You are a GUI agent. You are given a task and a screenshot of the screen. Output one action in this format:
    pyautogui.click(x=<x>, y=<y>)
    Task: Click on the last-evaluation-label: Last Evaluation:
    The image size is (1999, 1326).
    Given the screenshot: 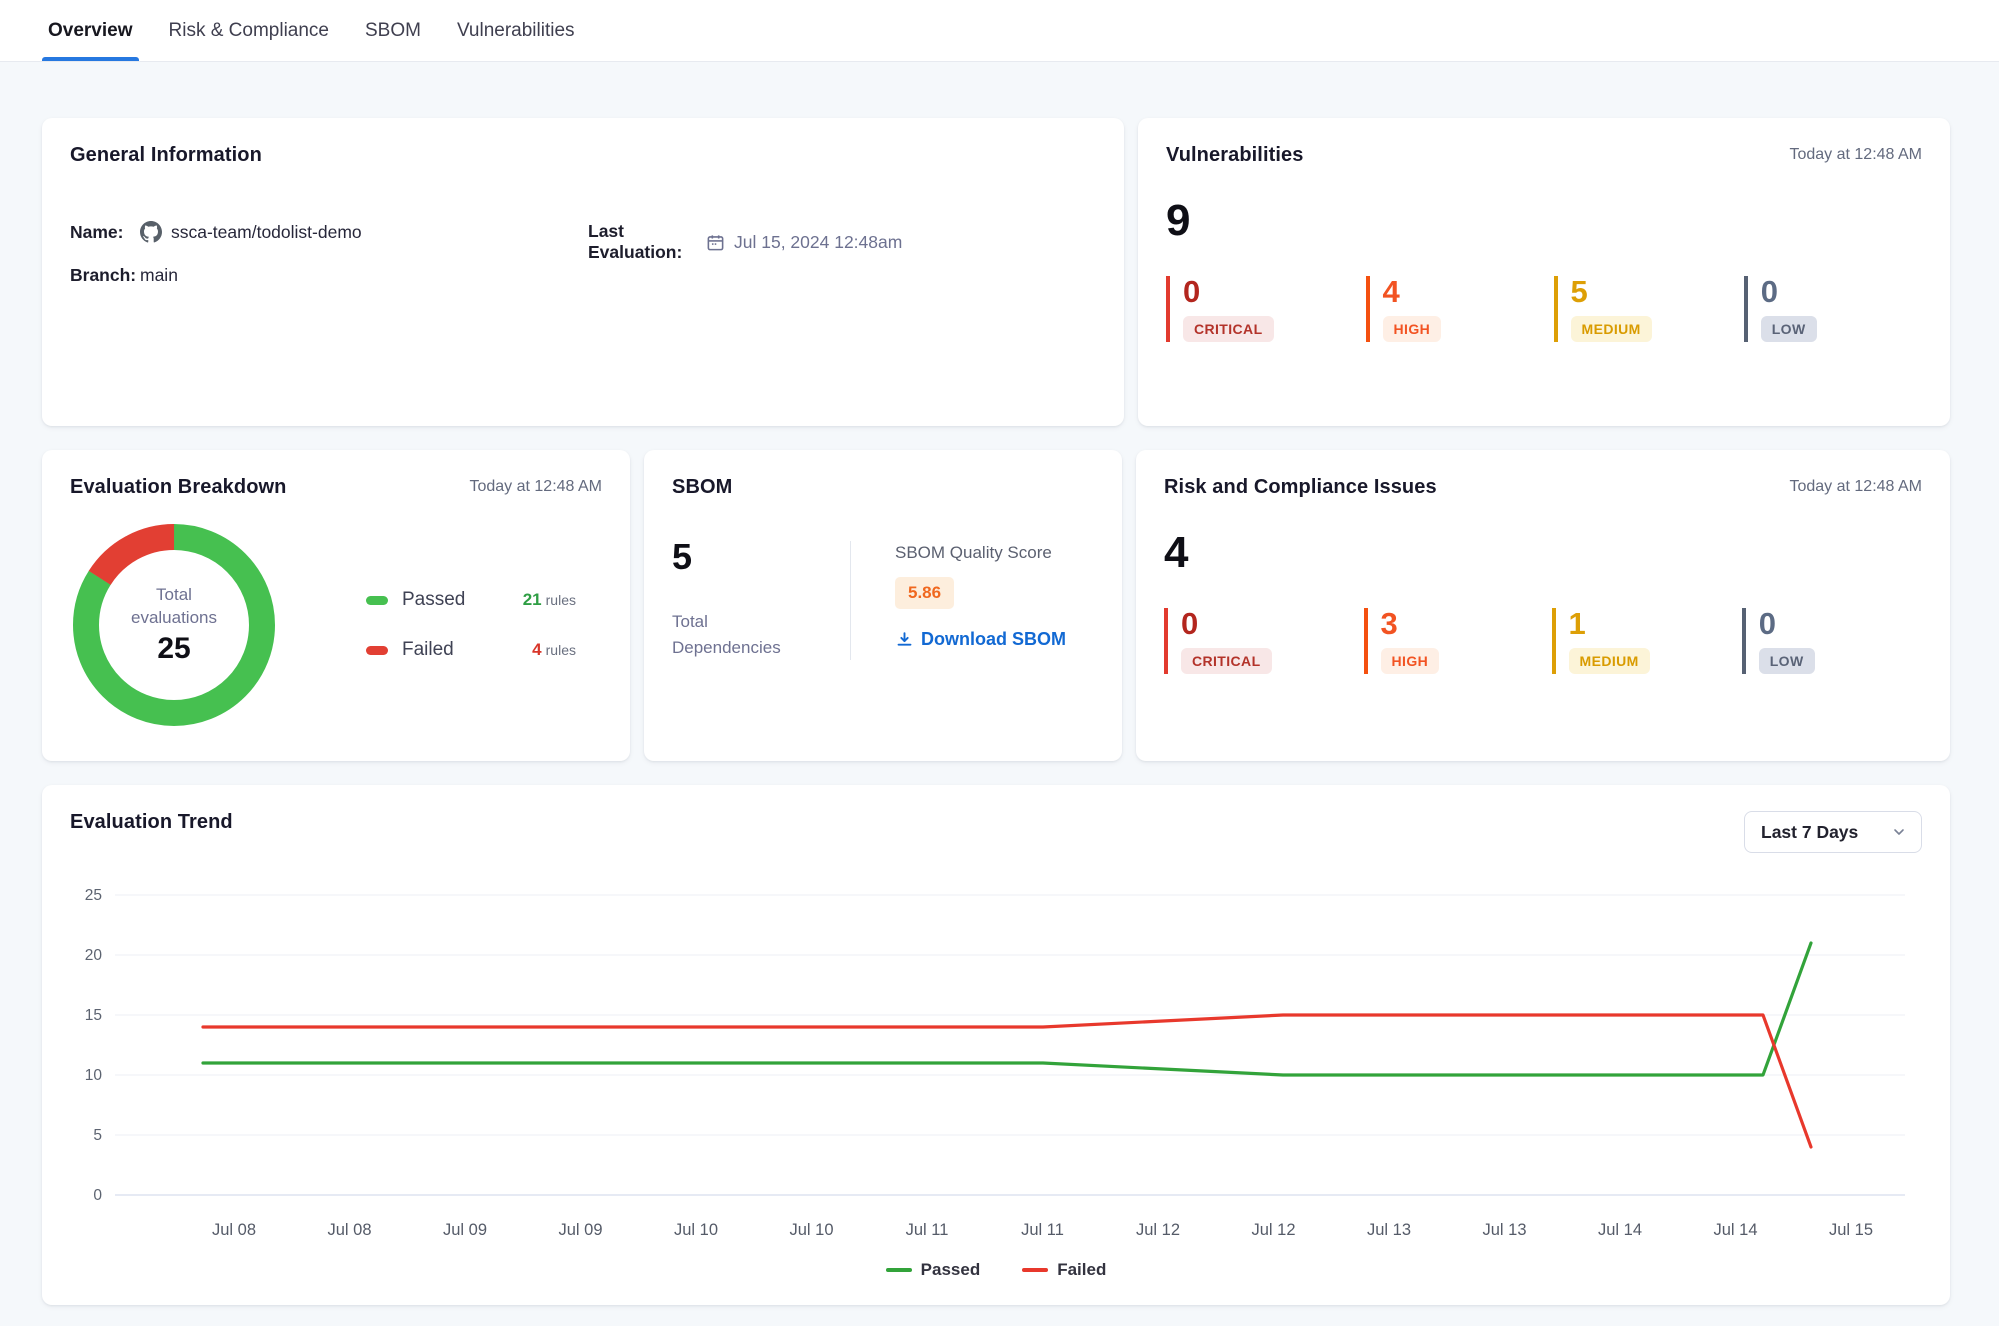 What is the action you would take?
    pyautogui.click(x=635, y=241)
    